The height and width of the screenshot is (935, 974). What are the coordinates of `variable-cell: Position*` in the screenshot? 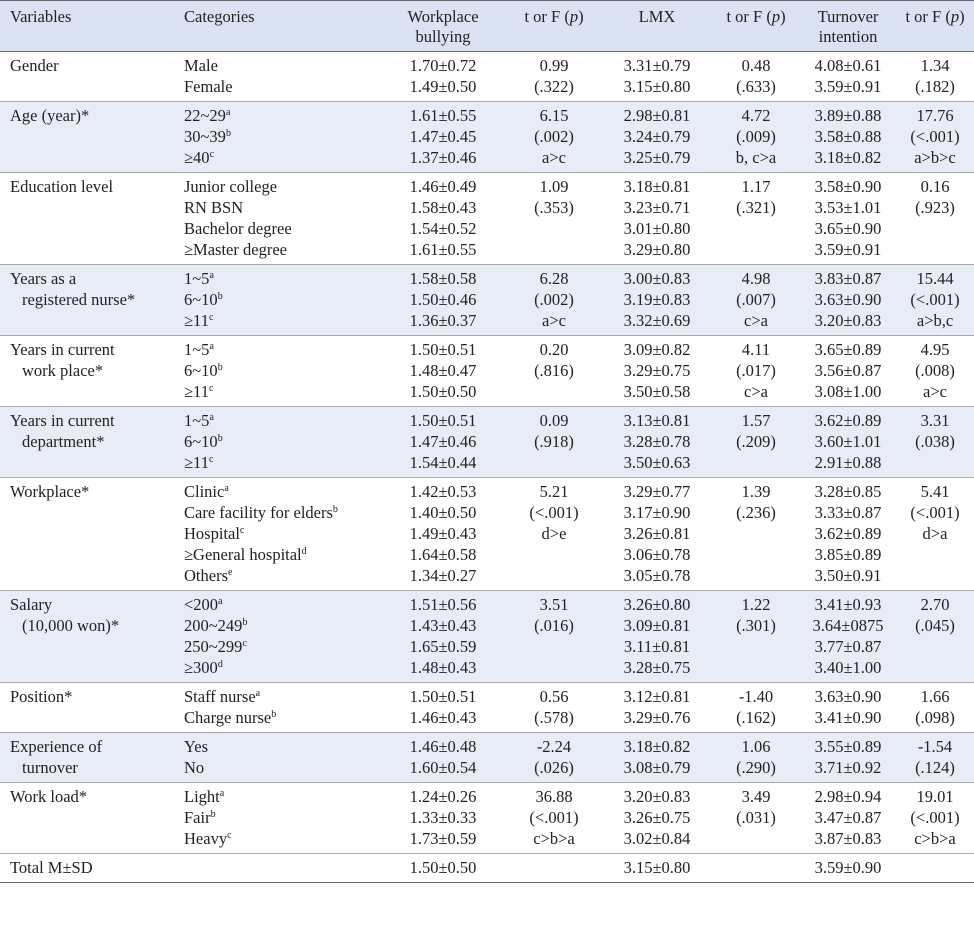 It's located at (87, 708).